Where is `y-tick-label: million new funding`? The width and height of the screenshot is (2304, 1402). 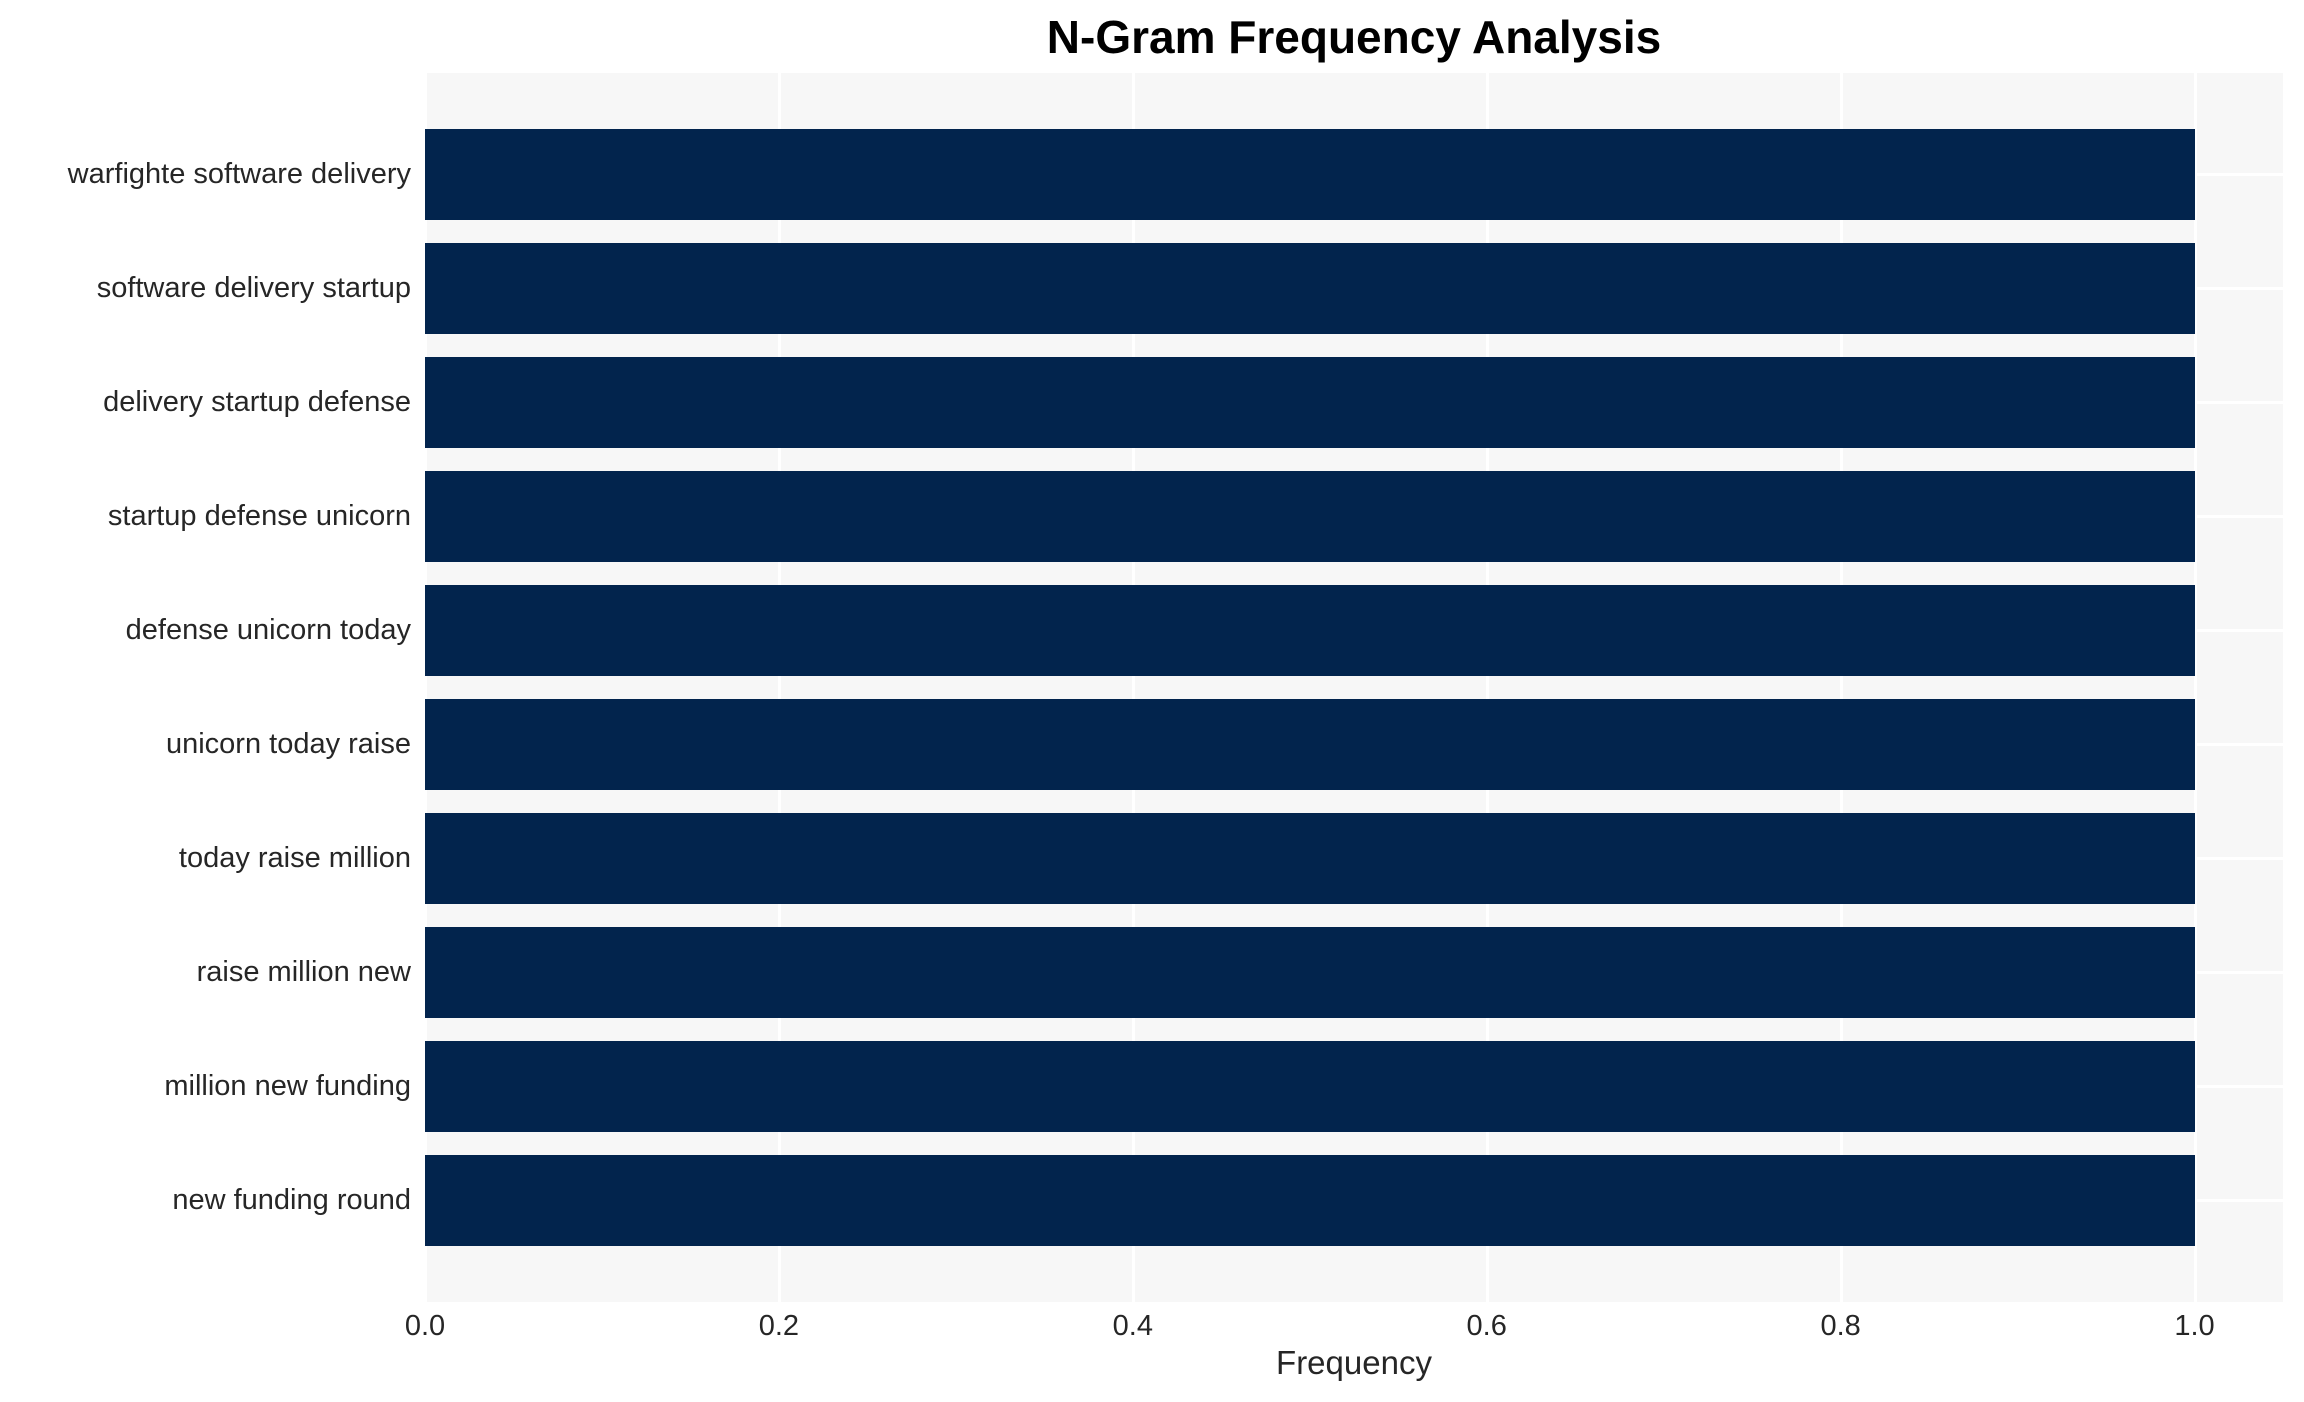
y-tick-label: million new funding is located at coordinates (287, 1086).